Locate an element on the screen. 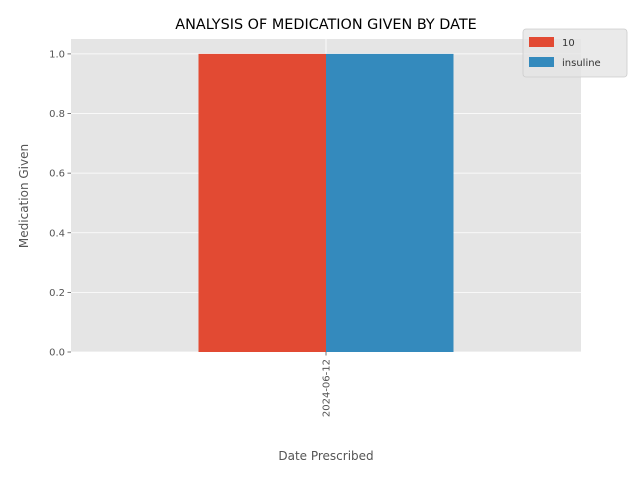  legend-box is located at coordinates (575, 53).